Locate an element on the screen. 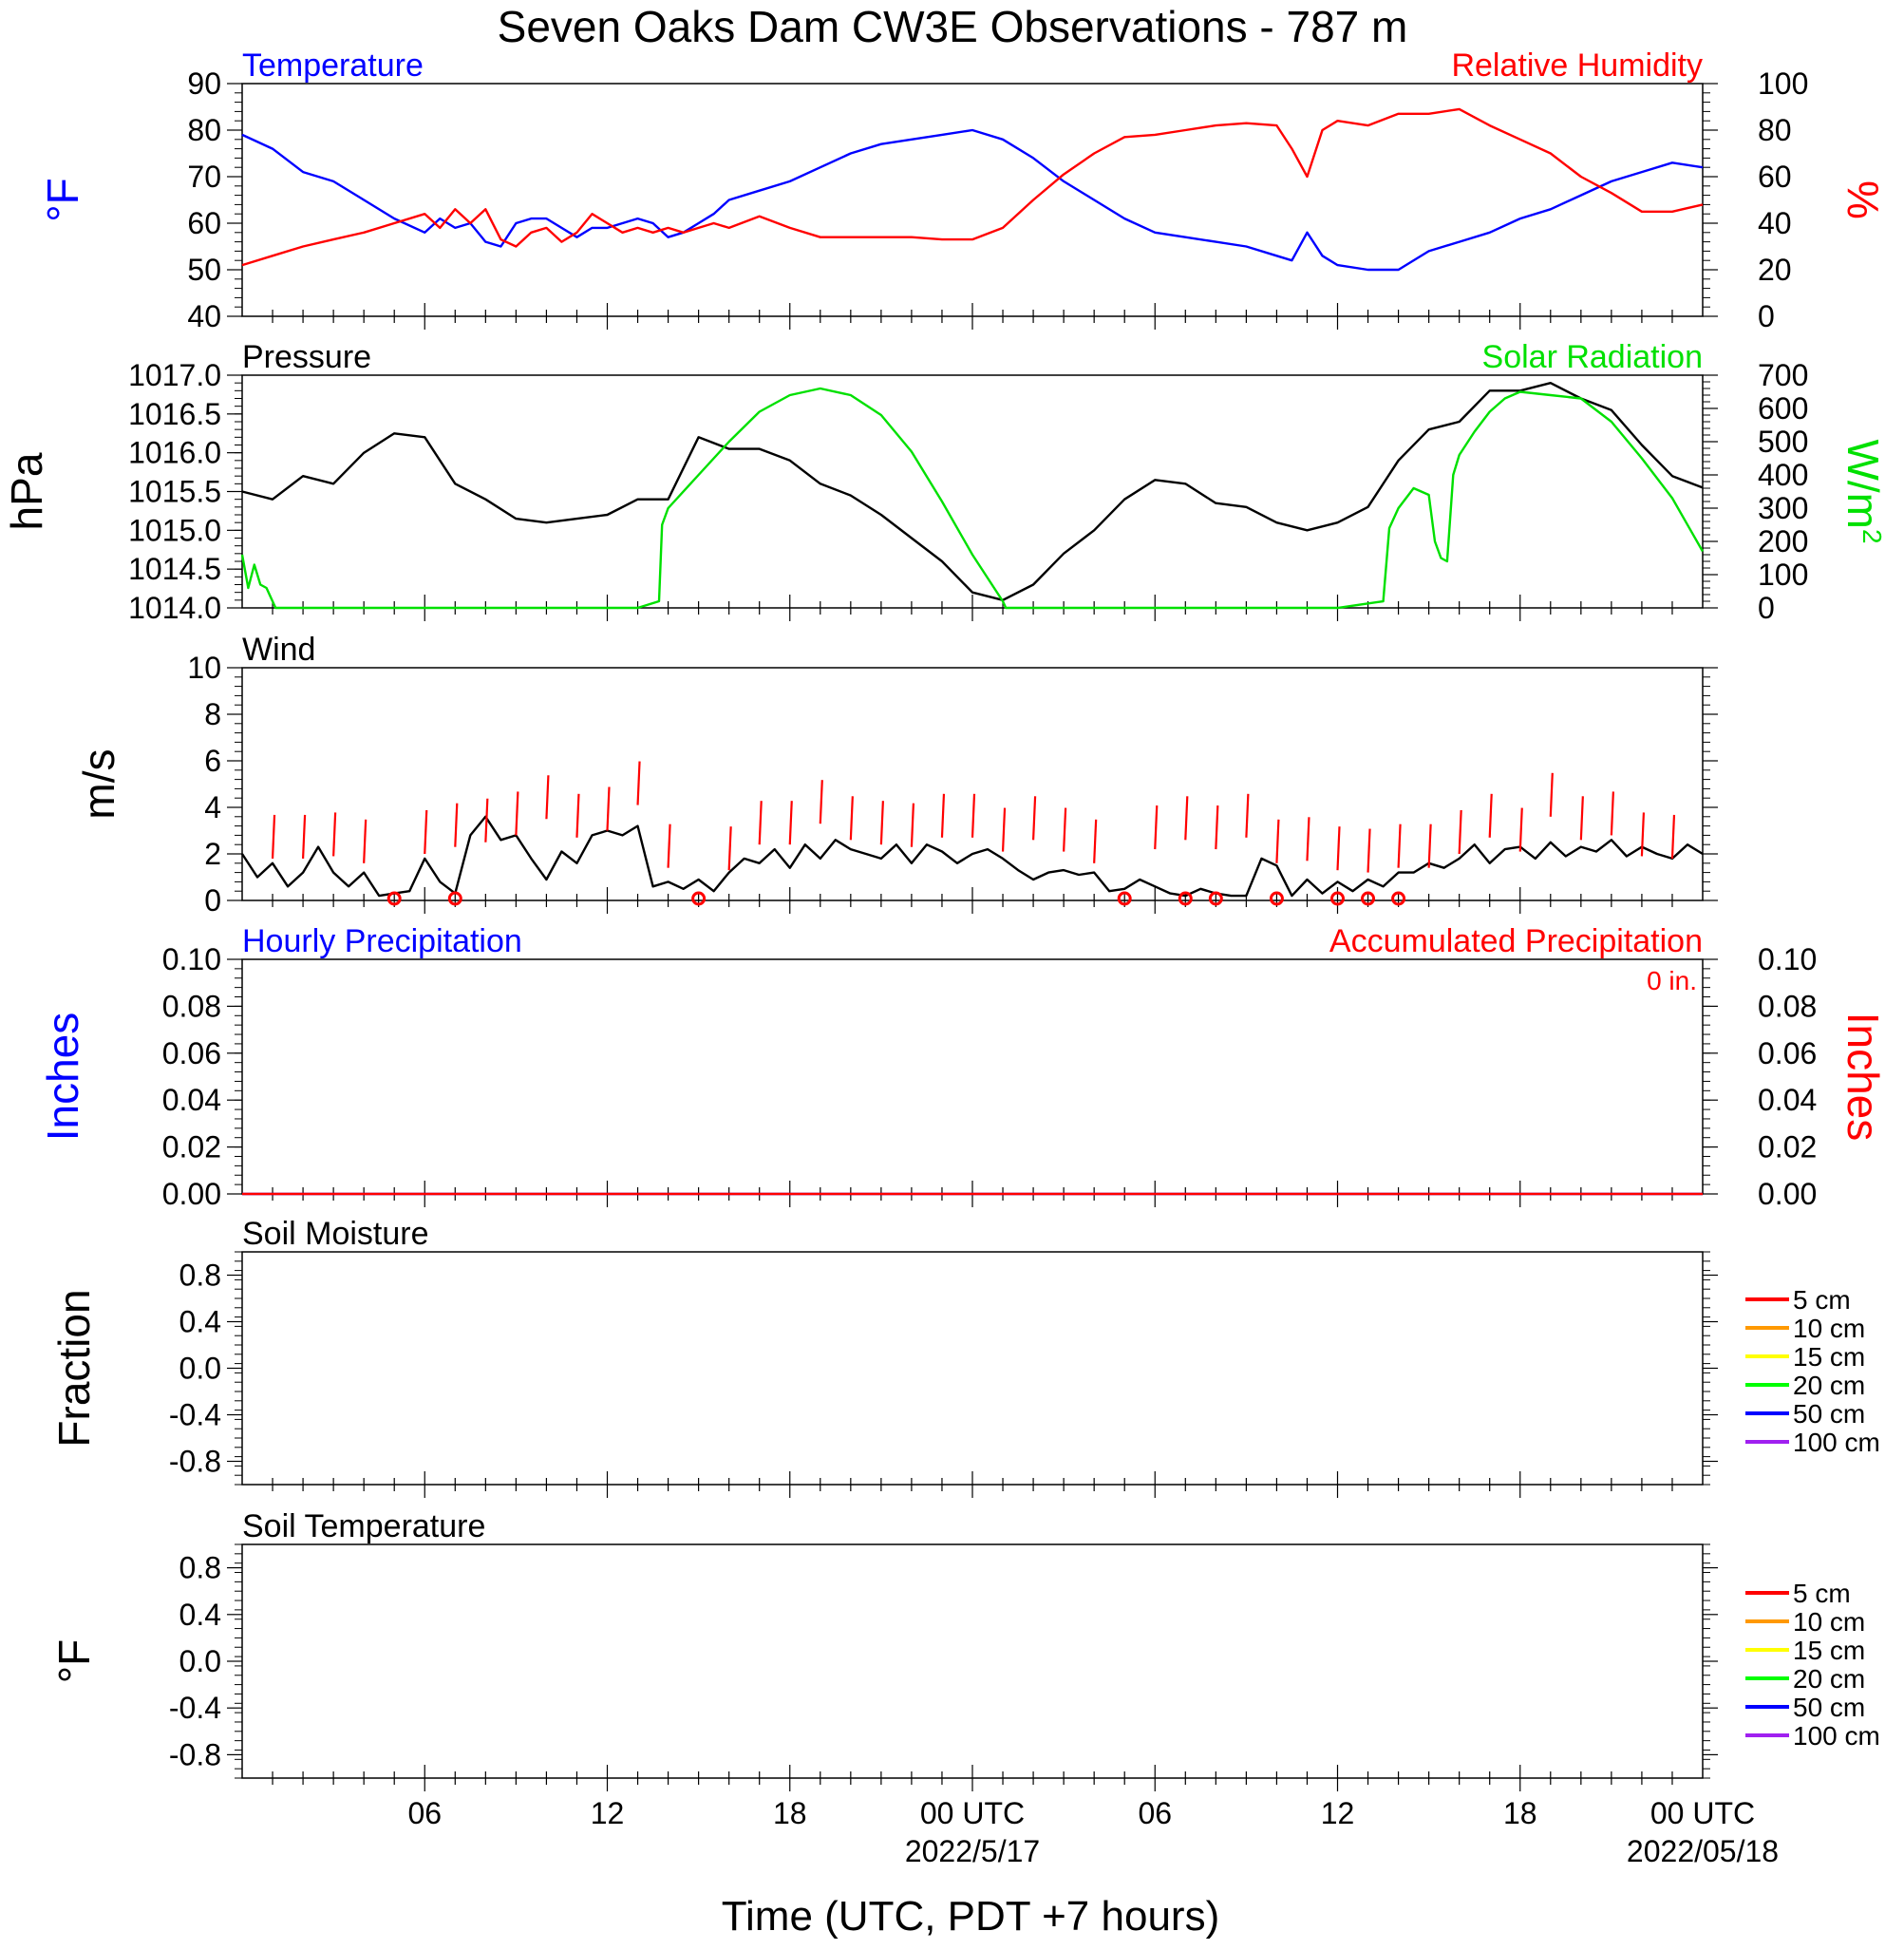 The height and width of the screenshot is (1950, 1904). y-tick-label-right: 200 is located at coordinates (1783, 541).